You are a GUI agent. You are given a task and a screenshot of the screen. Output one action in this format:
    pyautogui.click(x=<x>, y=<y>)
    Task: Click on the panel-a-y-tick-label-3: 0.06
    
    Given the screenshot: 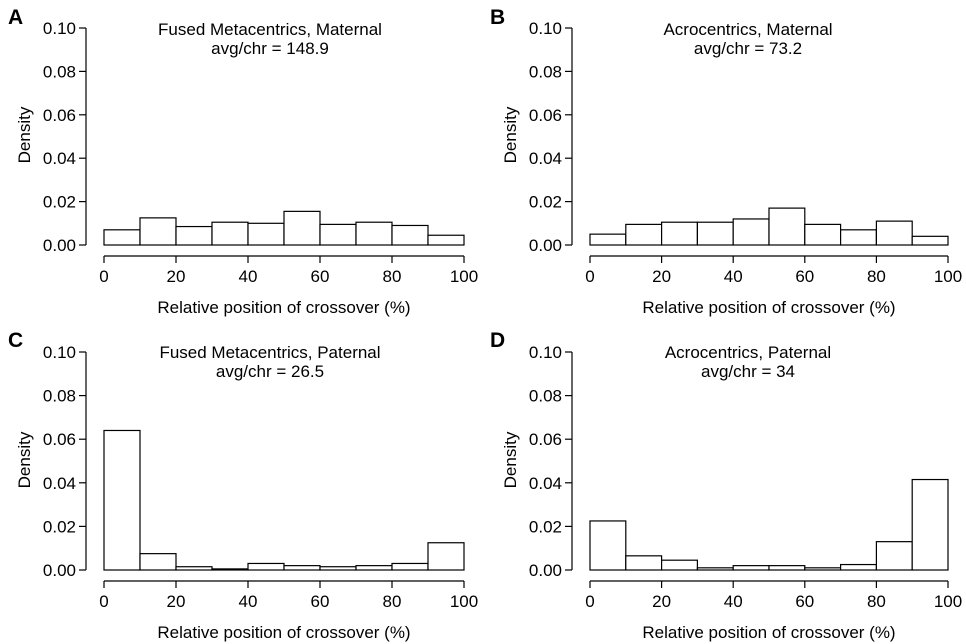 What is the action you would take?
    pyautogui.click(x=59, y=115)
    